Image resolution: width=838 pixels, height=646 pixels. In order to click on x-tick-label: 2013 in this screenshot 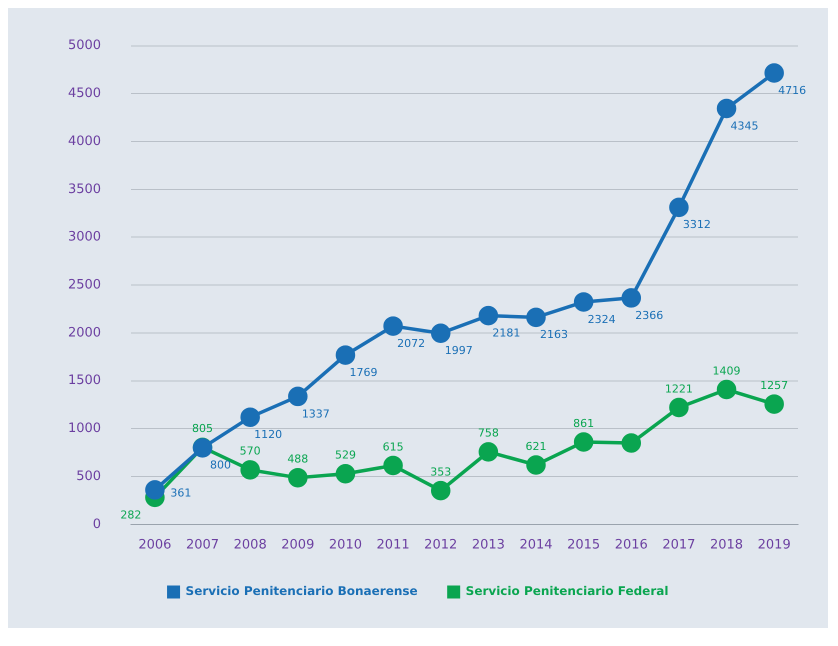, I will do `click(488, 545)`.